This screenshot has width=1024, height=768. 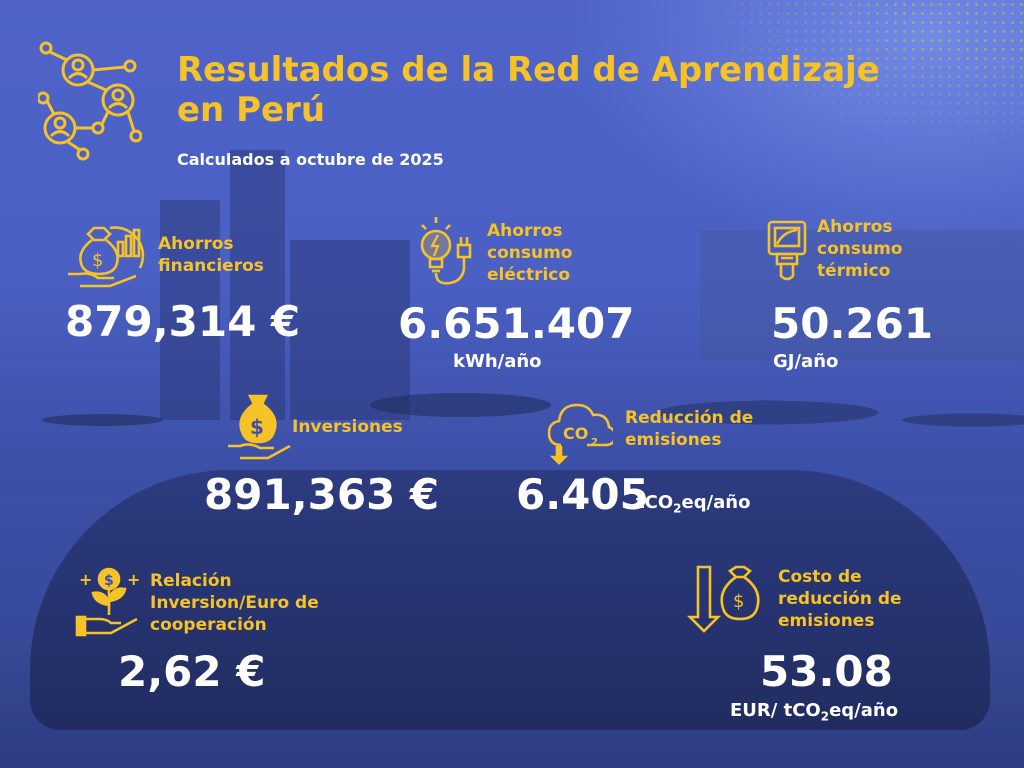 I want to click on co2-cloud-icon: CO 2, so click(x=580, y=430).